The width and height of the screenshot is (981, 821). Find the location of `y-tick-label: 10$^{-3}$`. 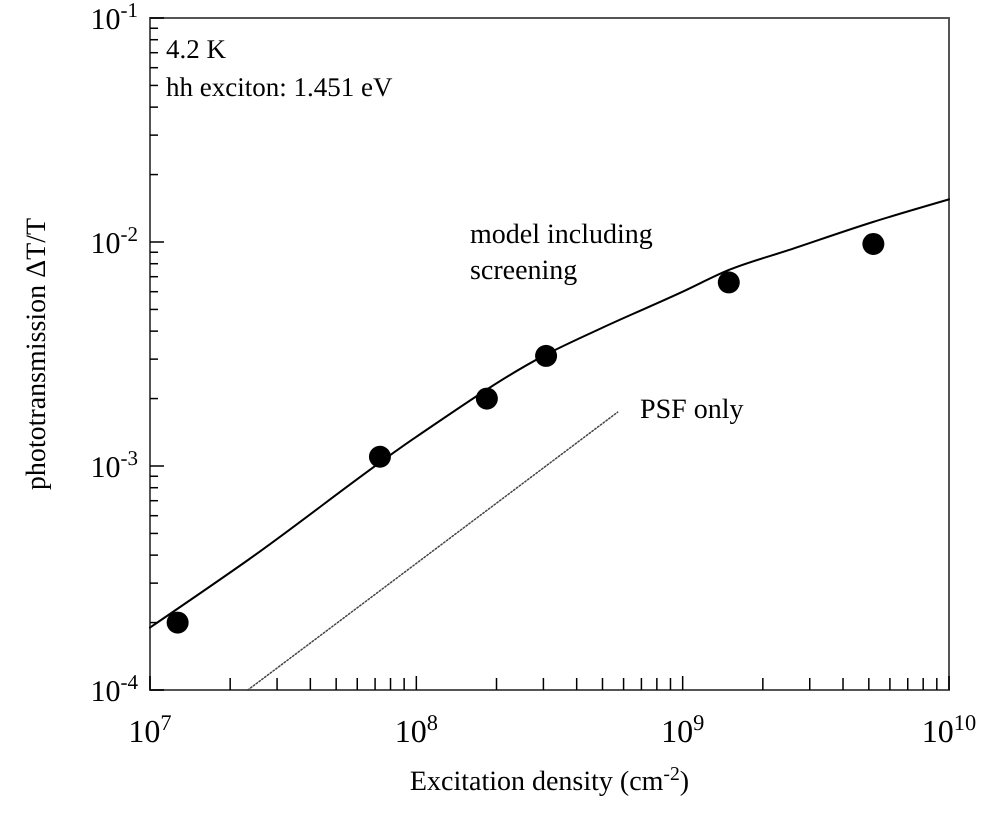

y-tick-label: 10$^{-3}$ is located at coordinates (114, 465).